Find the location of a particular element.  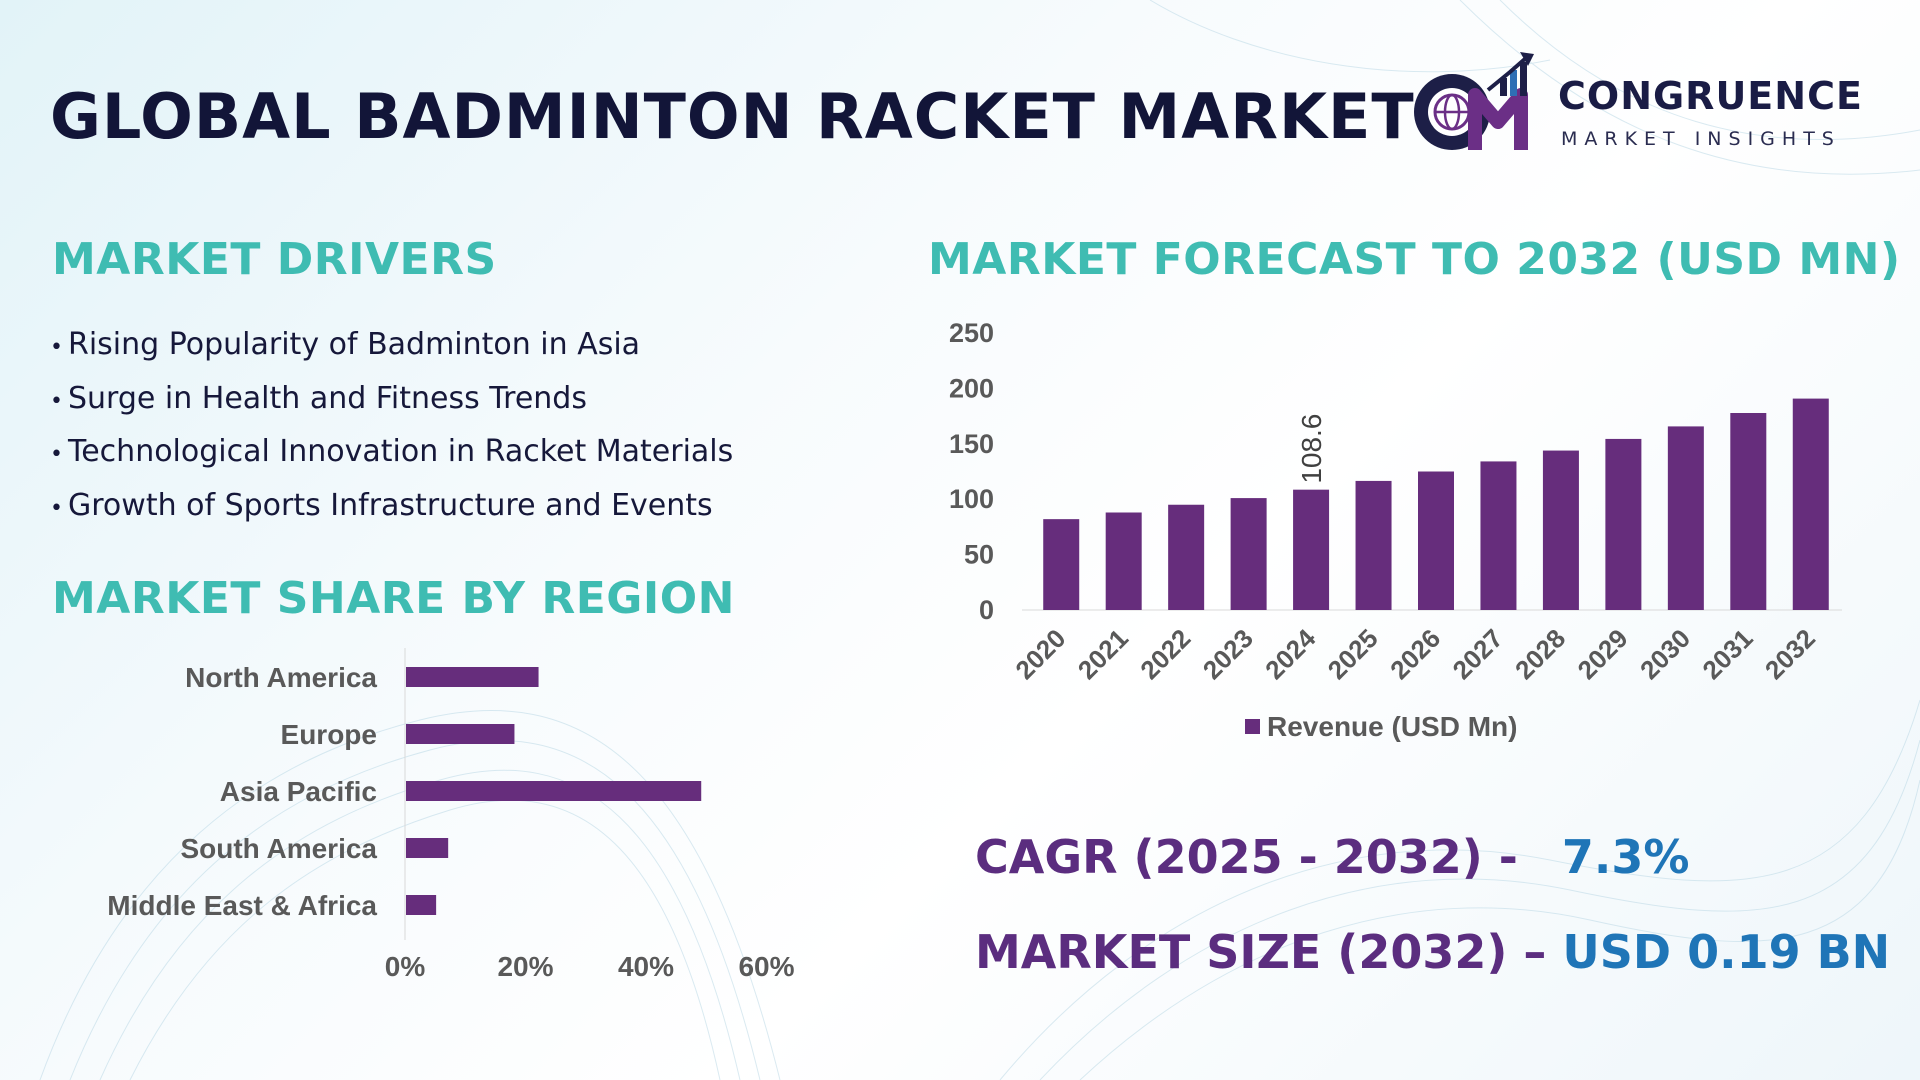

forecast-x-tick: 2023 is located at coordinates (1228, 654).